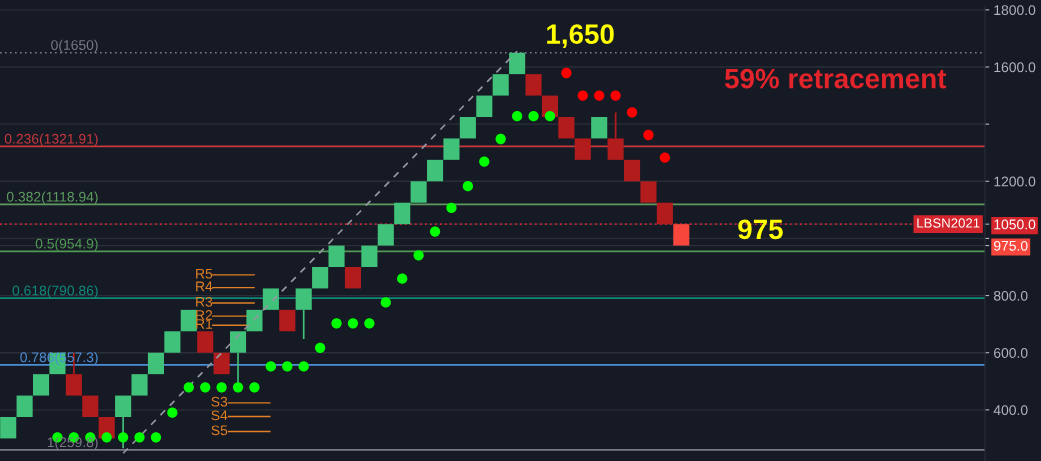  What do you see at coordinates (204, 273) in the screenshot?
I see `annotation: R5` at bounding box center [204, 273].